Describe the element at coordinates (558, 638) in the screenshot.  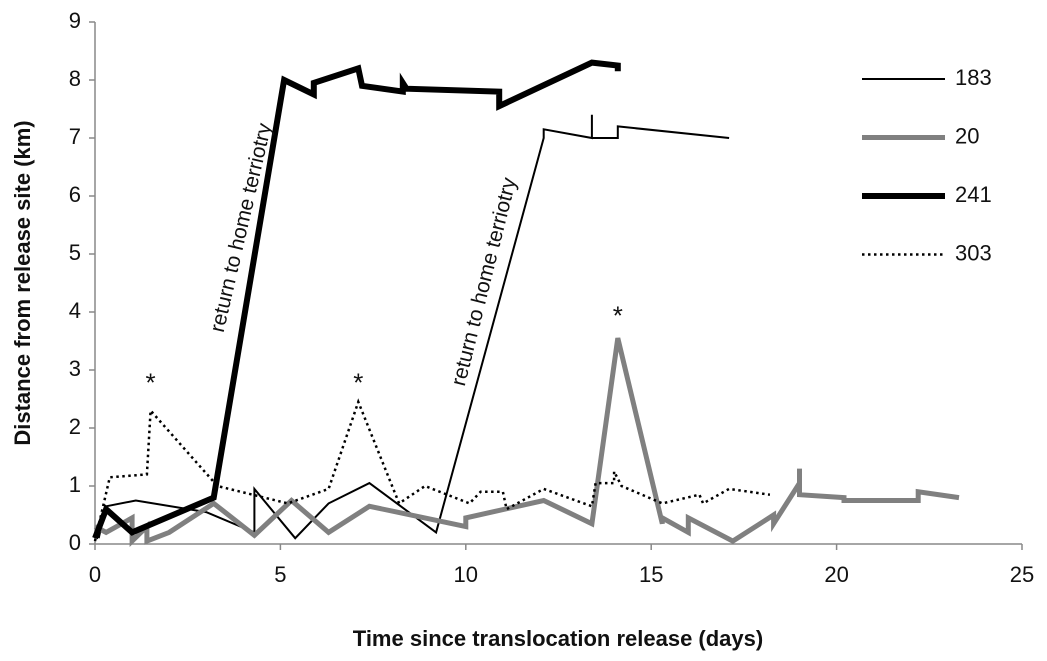
I see `x-axis-title: Time since translocation release (days)` at that location.